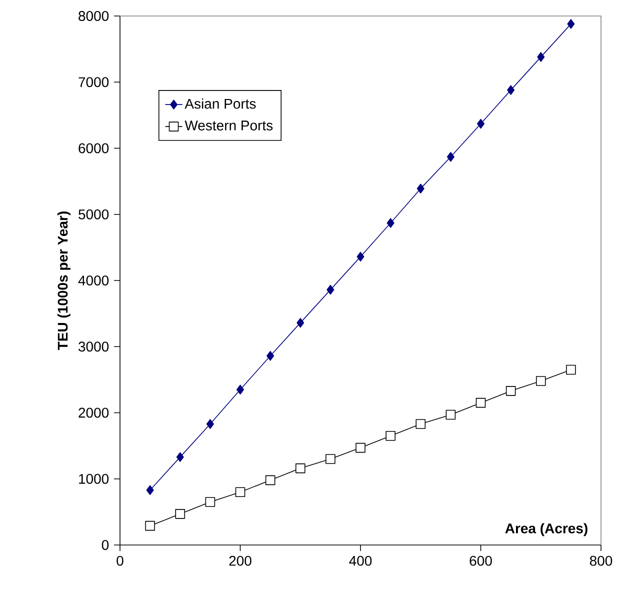 The image size is (623, 590). I want to click on y-tick-label: 7000, so click(93, 82).